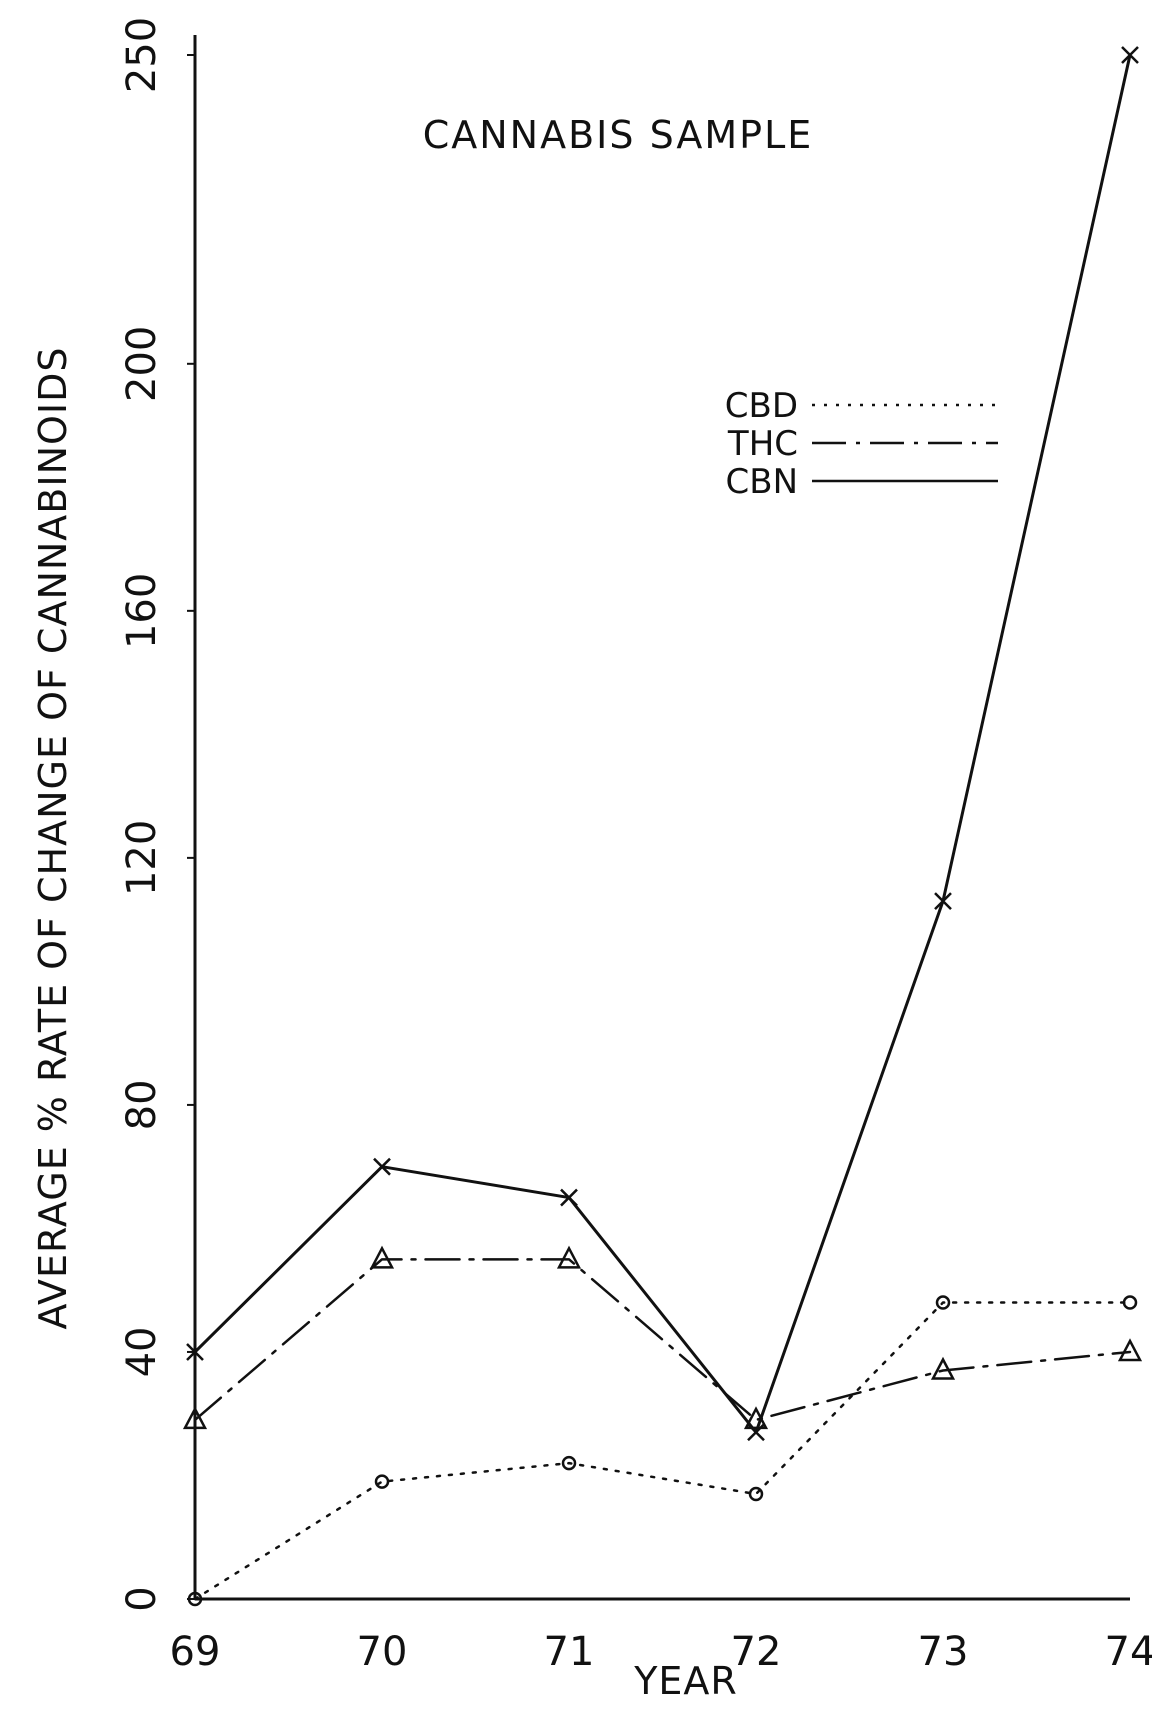 The height and width of the screenshot is (1712, 1152). Describe the element at coordinates (142, 1598) in the screenshot. I see `y-tick-label: 0` at that location.